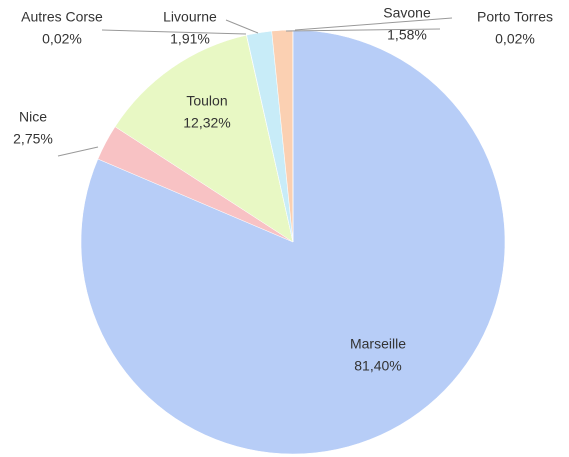 The height and width of the screenshot is (457, 569). What do you see at coordinates (378, 344) in the screenshot?
I see `slice-name: Marseille` at bounding box center [378, 344].